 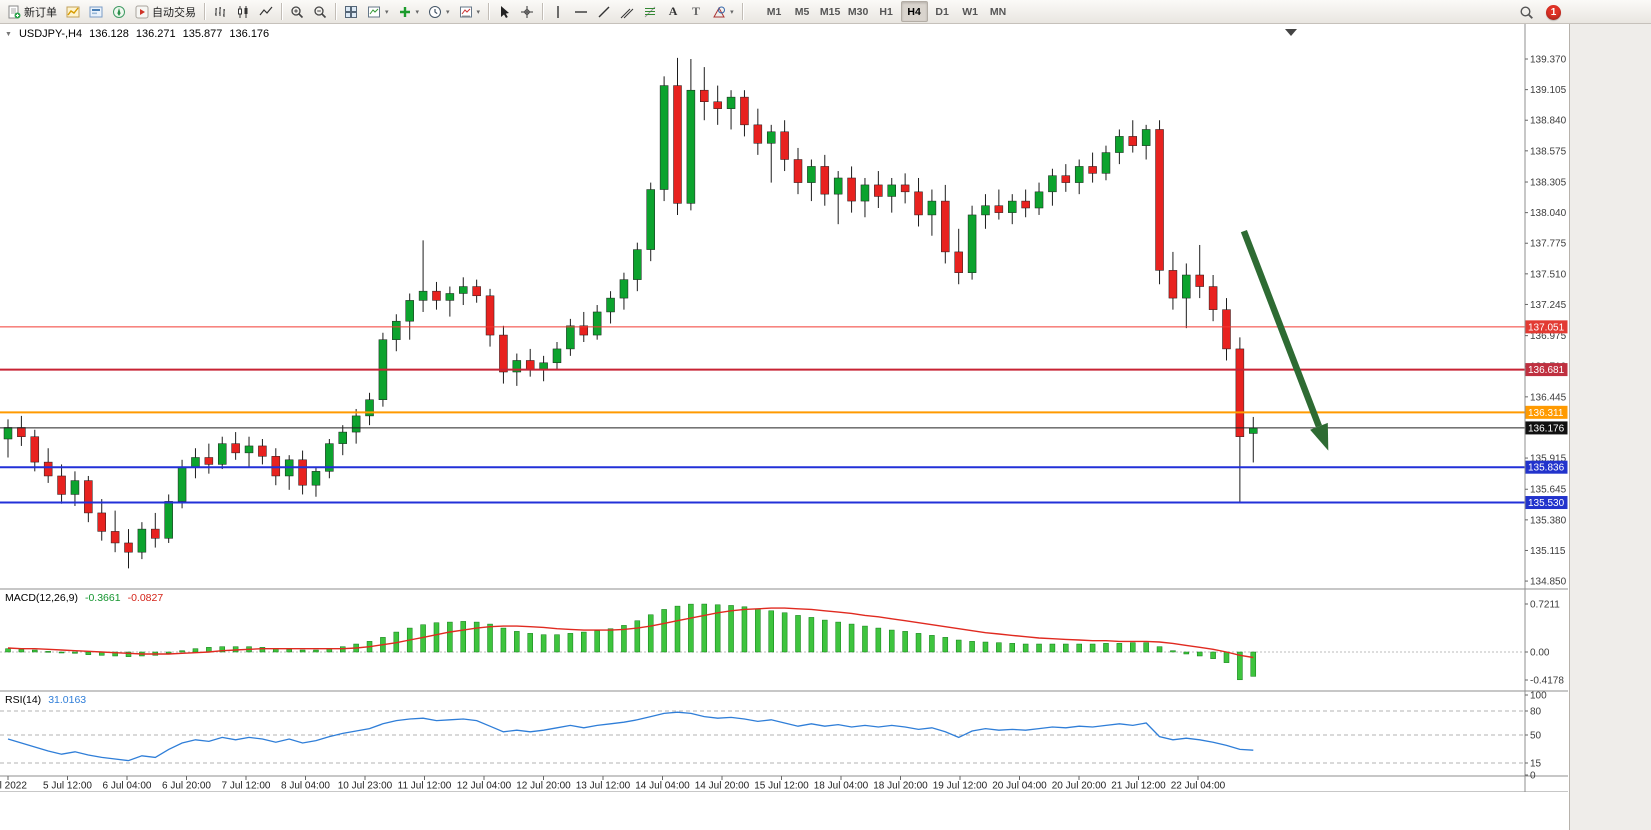 I want to click on macd-main-value: -0.3661, so click(x=102, y=598).